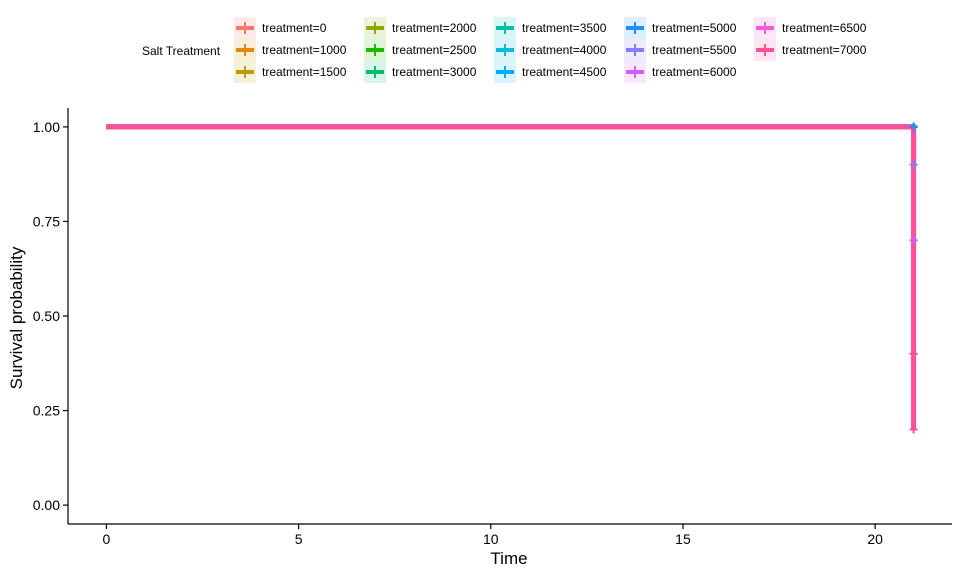 The width and height of the screenshot is (960, 576). What do you see at coordinates (107, 539) in the screenshot?
I see `x-tick-label: 0` at bounding box center [107, 539].